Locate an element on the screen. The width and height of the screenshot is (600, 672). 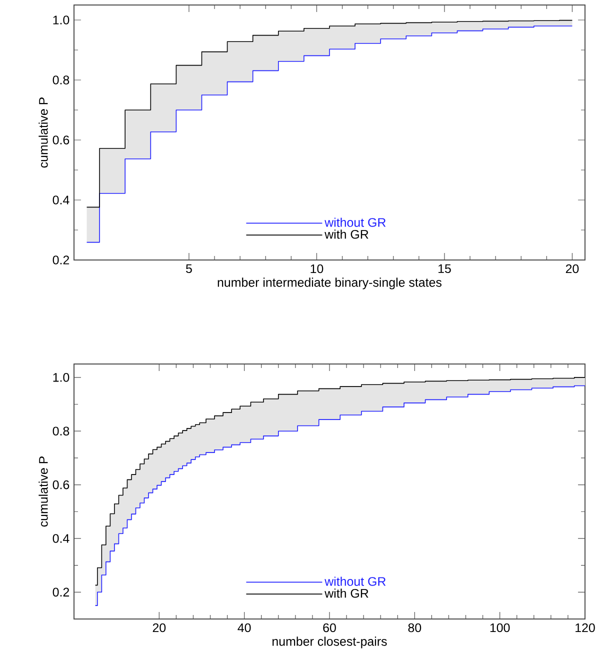
x-tick-label: 120 is located at coordinates (585, 627).